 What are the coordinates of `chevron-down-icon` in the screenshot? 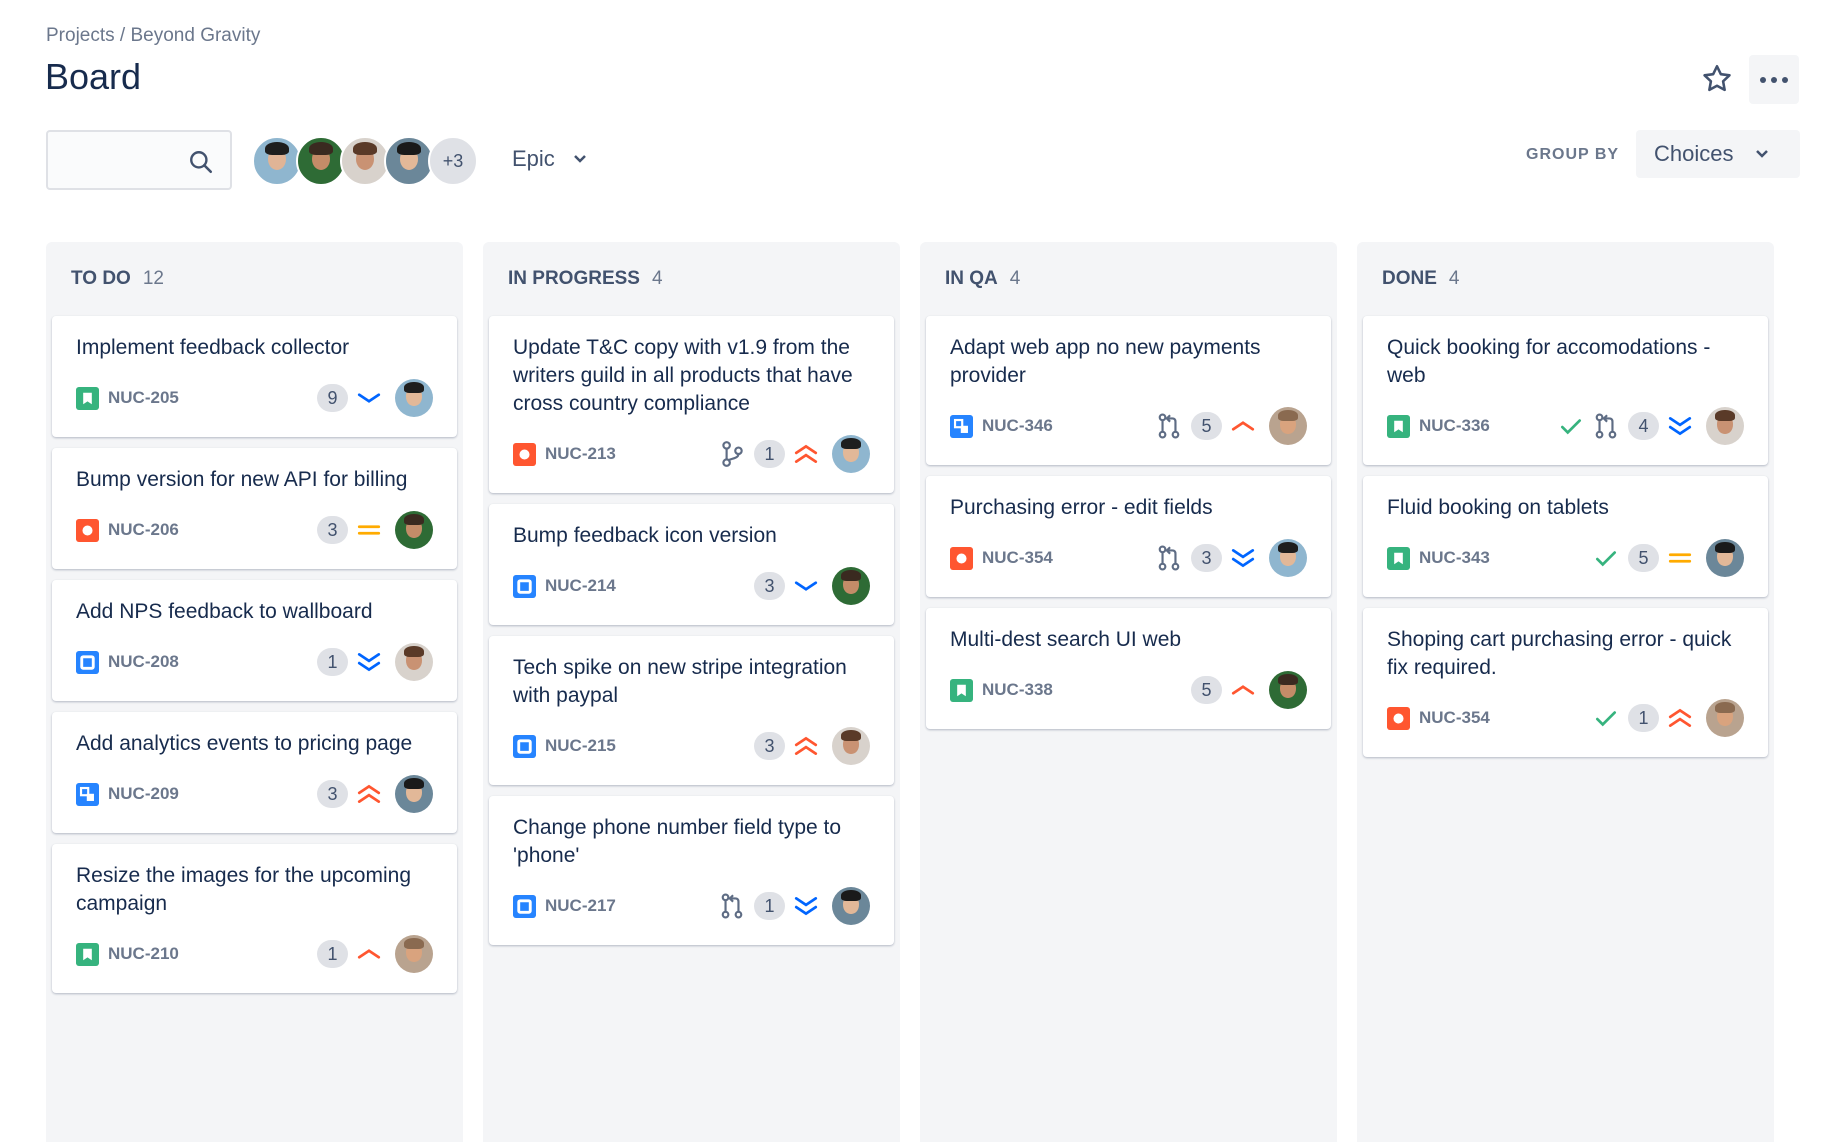 It's located at (1762, 154).